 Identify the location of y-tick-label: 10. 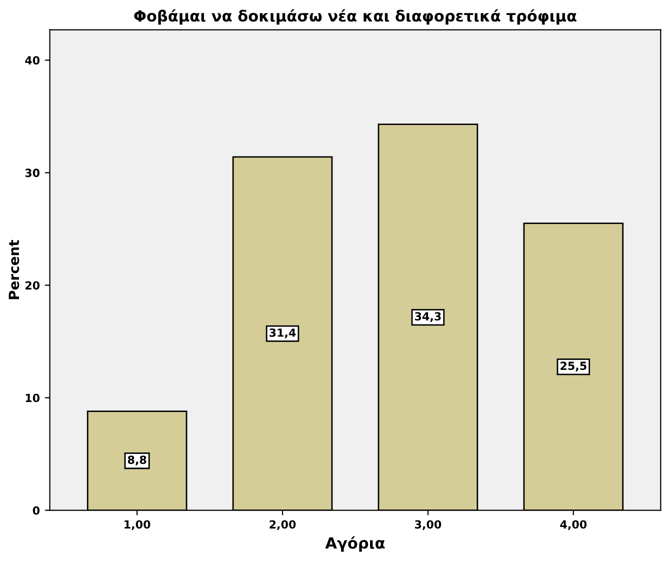
(33, 398).